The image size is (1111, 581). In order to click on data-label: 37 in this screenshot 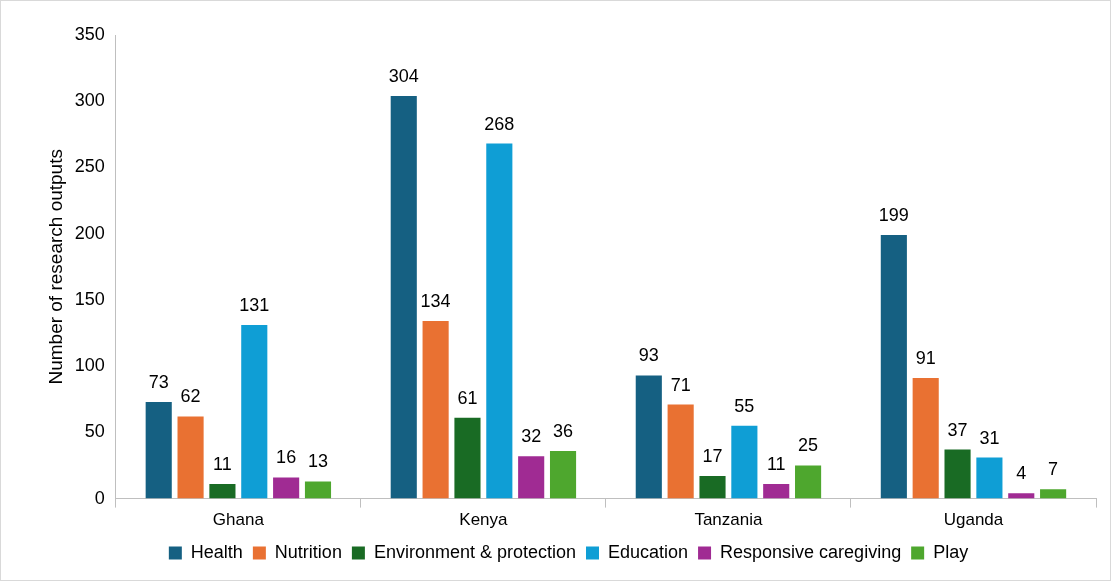, I will do `click(957, 429)`.